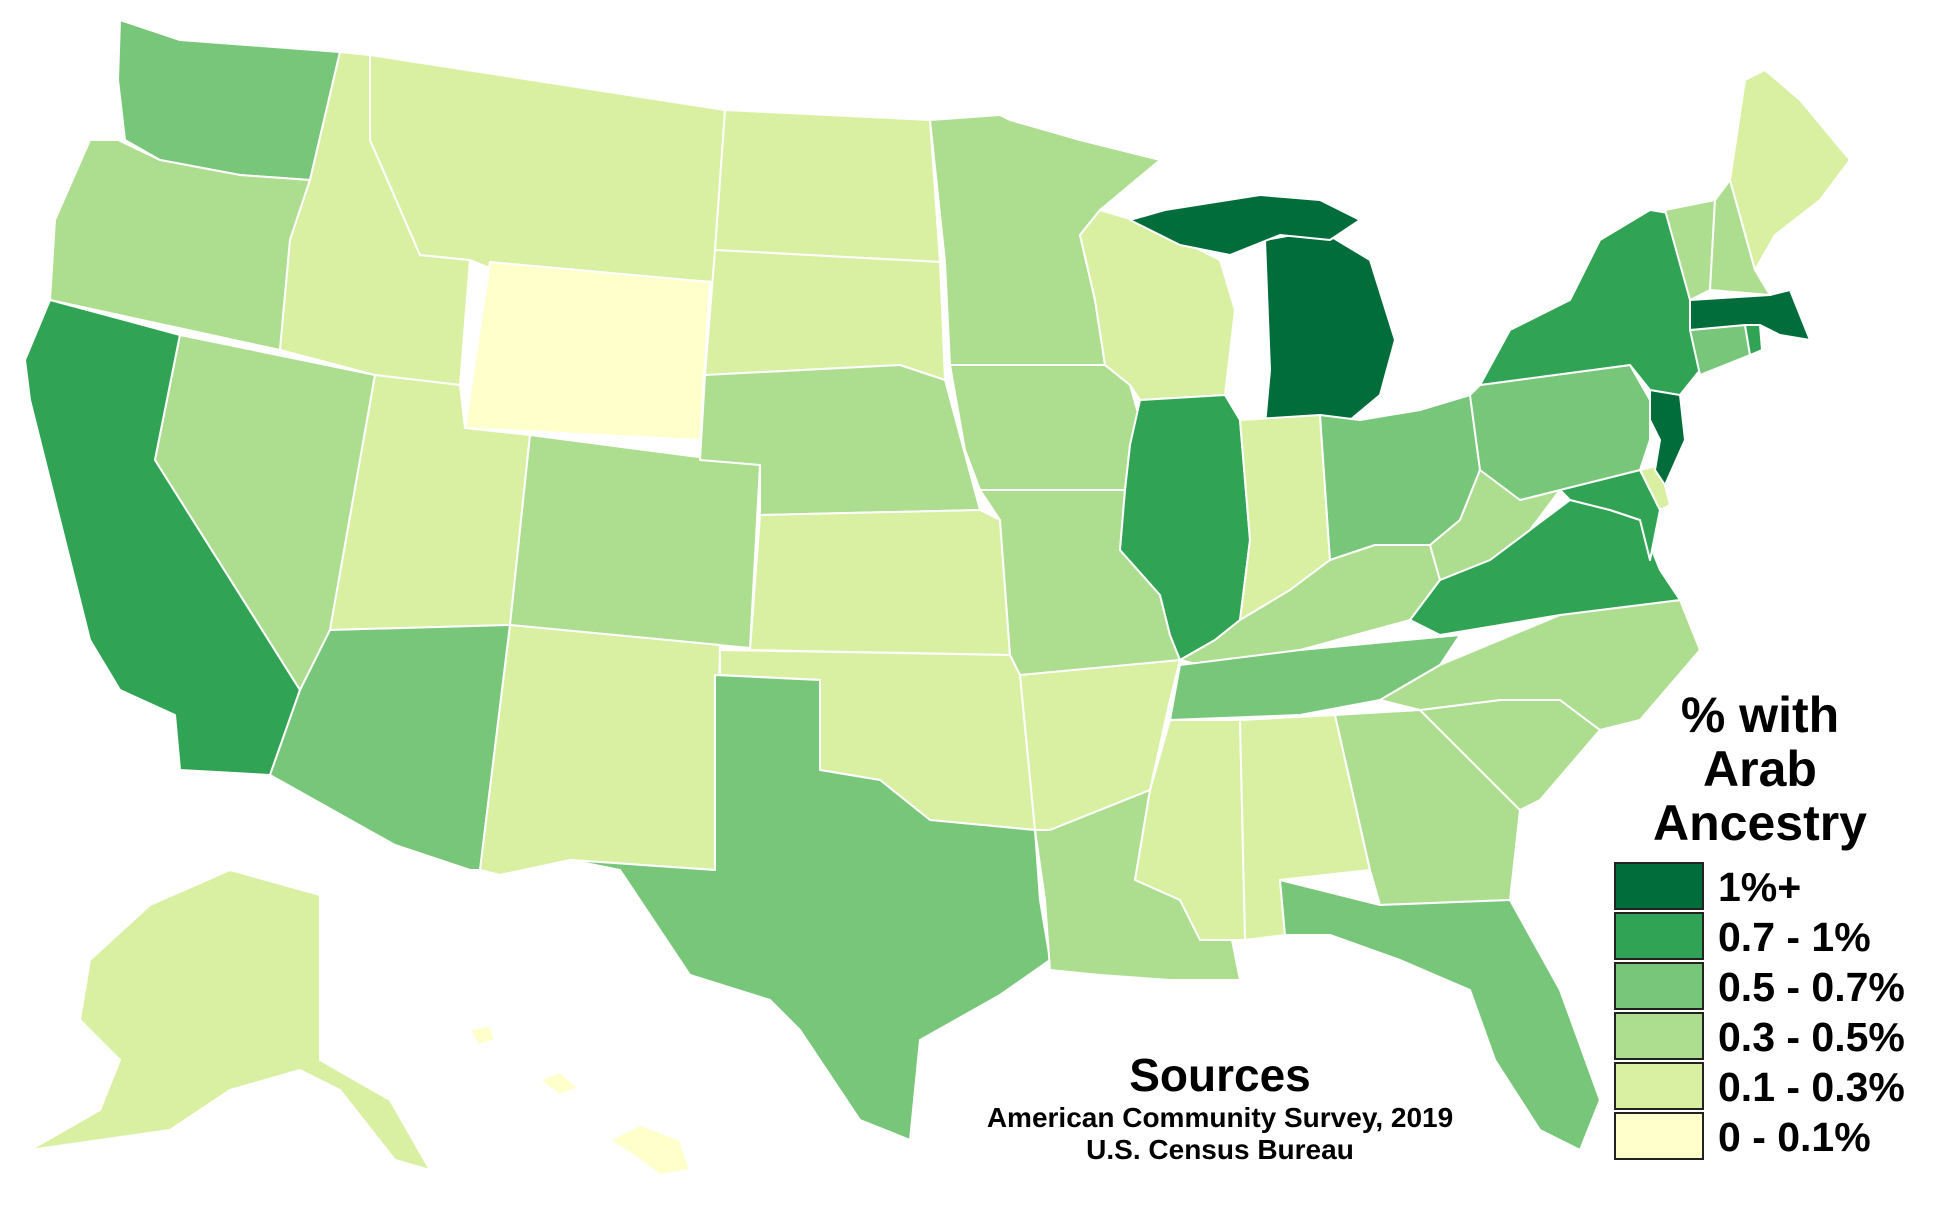 The height and width of the screenshot is (1205, 1957). Describe the element at coordinates (1750, 315) in the screenshot. I see `state-massachusetts` at that location.